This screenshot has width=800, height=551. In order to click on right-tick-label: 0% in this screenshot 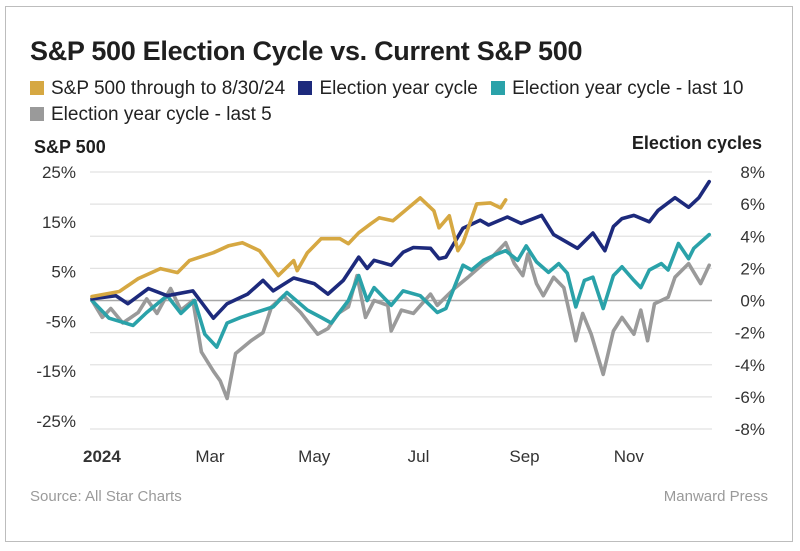, I will do `click(752, 301)`.